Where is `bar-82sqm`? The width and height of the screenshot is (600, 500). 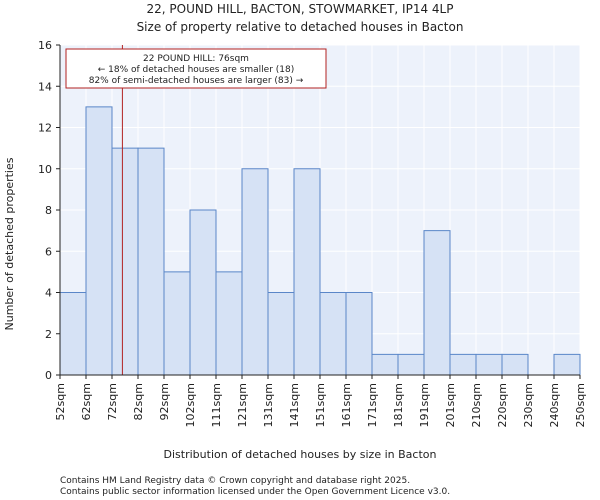 bar-82sqm is located at coordinates (151, 261).